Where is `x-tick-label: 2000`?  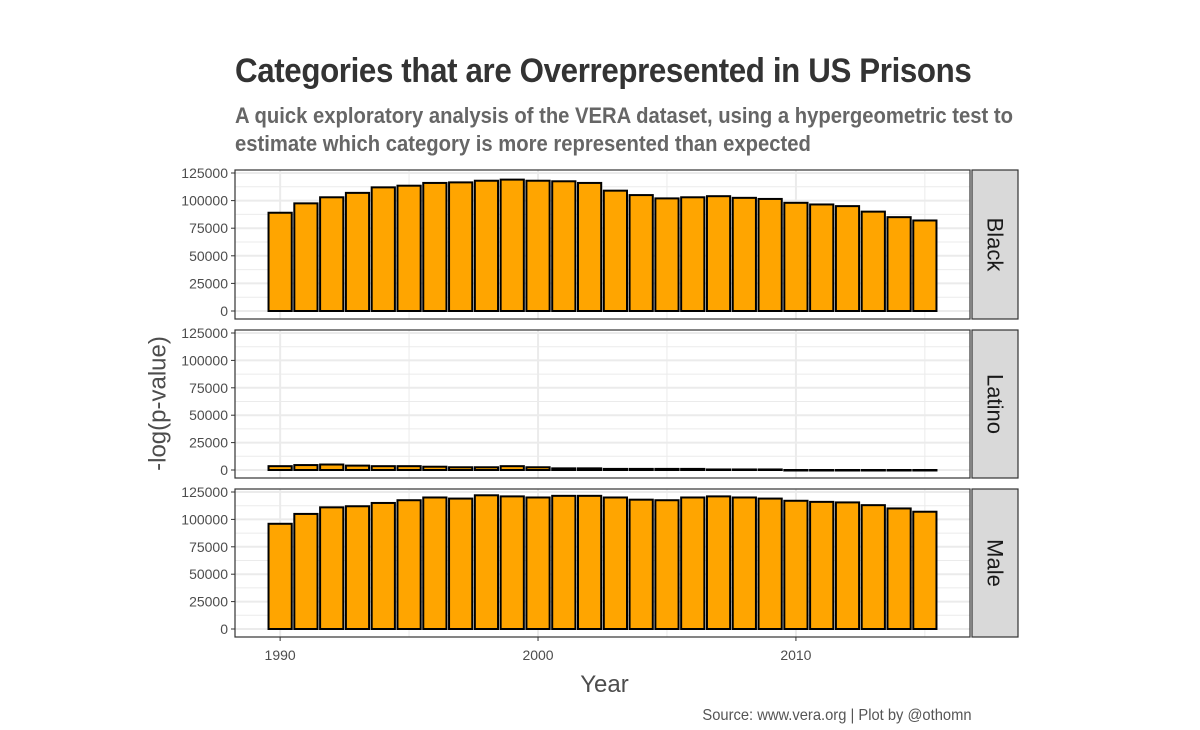 x-tick-label: 2000 is located at coordinates (537, 655).